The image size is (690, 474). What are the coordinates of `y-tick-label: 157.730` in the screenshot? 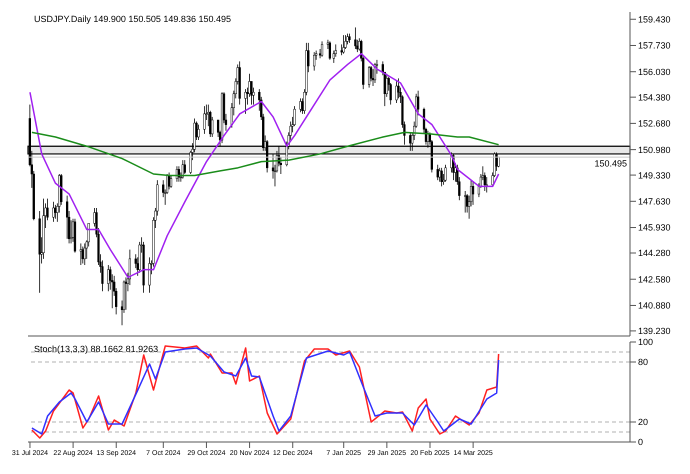 It's located at (654, 45).